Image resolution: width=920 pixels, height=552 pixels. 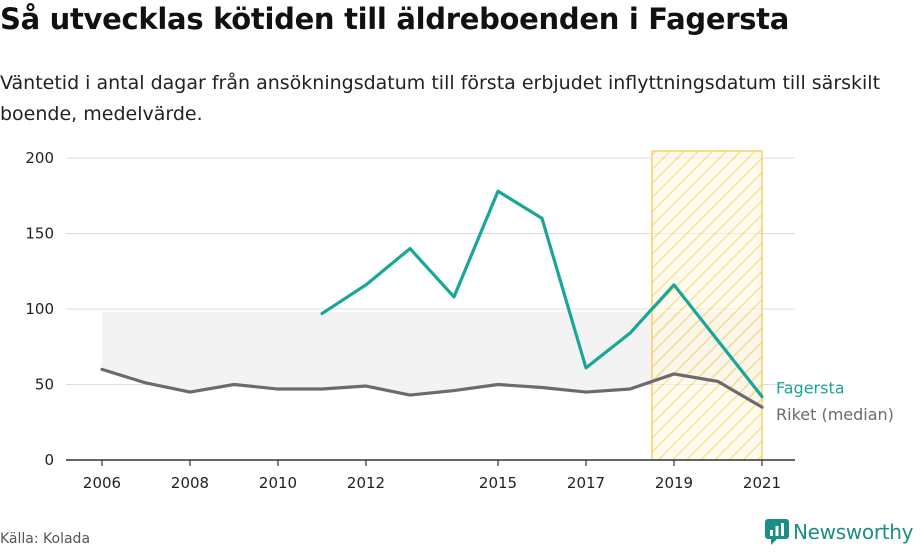 What do you see at coordinates (39, 158) in the screenshot?
I see `y-tick-label-200: 200` at bounding box center [39, 158].